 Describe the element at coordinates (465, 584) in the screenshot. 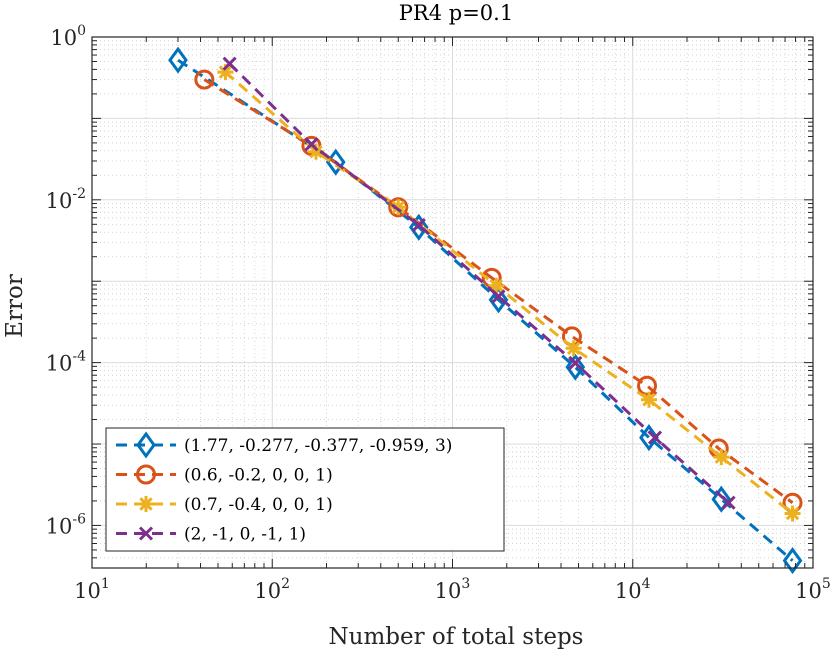

I see `x-tick-exponent: 3` at that location.